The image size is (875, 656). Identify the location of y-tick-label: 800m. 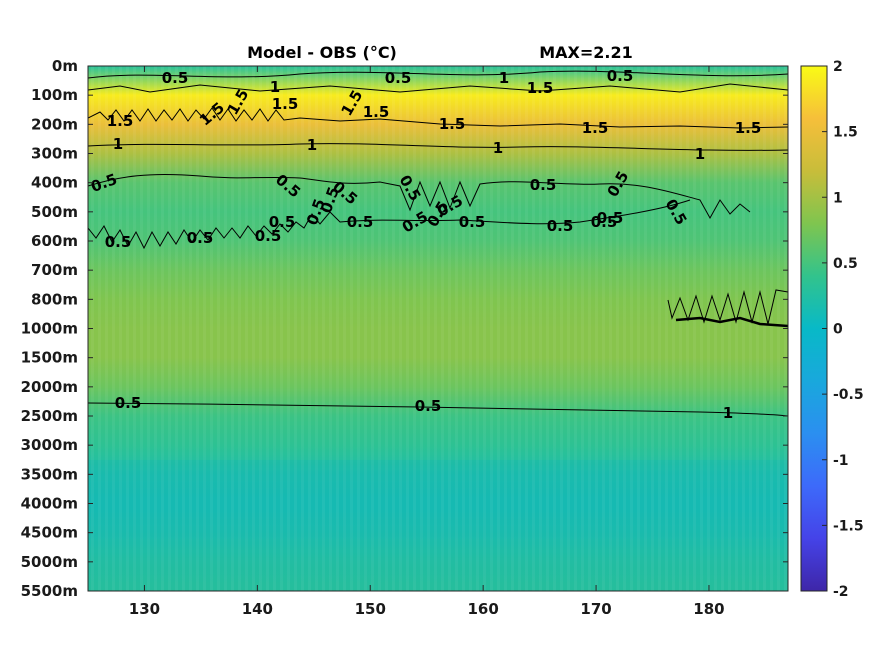
(54, 299).